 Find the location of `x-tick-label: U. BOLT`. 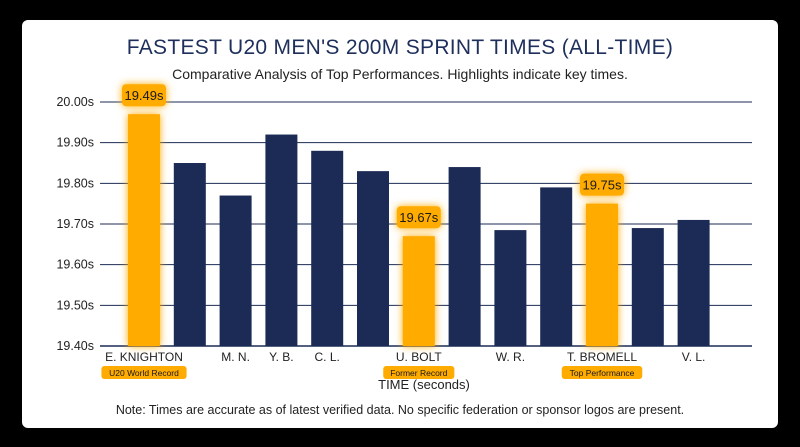

x-tick-label: U. BOLT is located at coordinates (419, 357).